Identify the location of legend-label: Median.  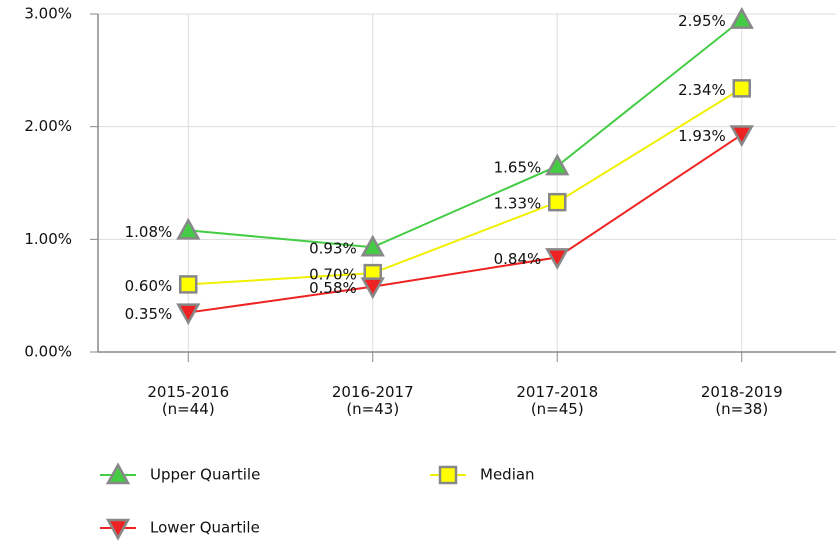
(507, 475).